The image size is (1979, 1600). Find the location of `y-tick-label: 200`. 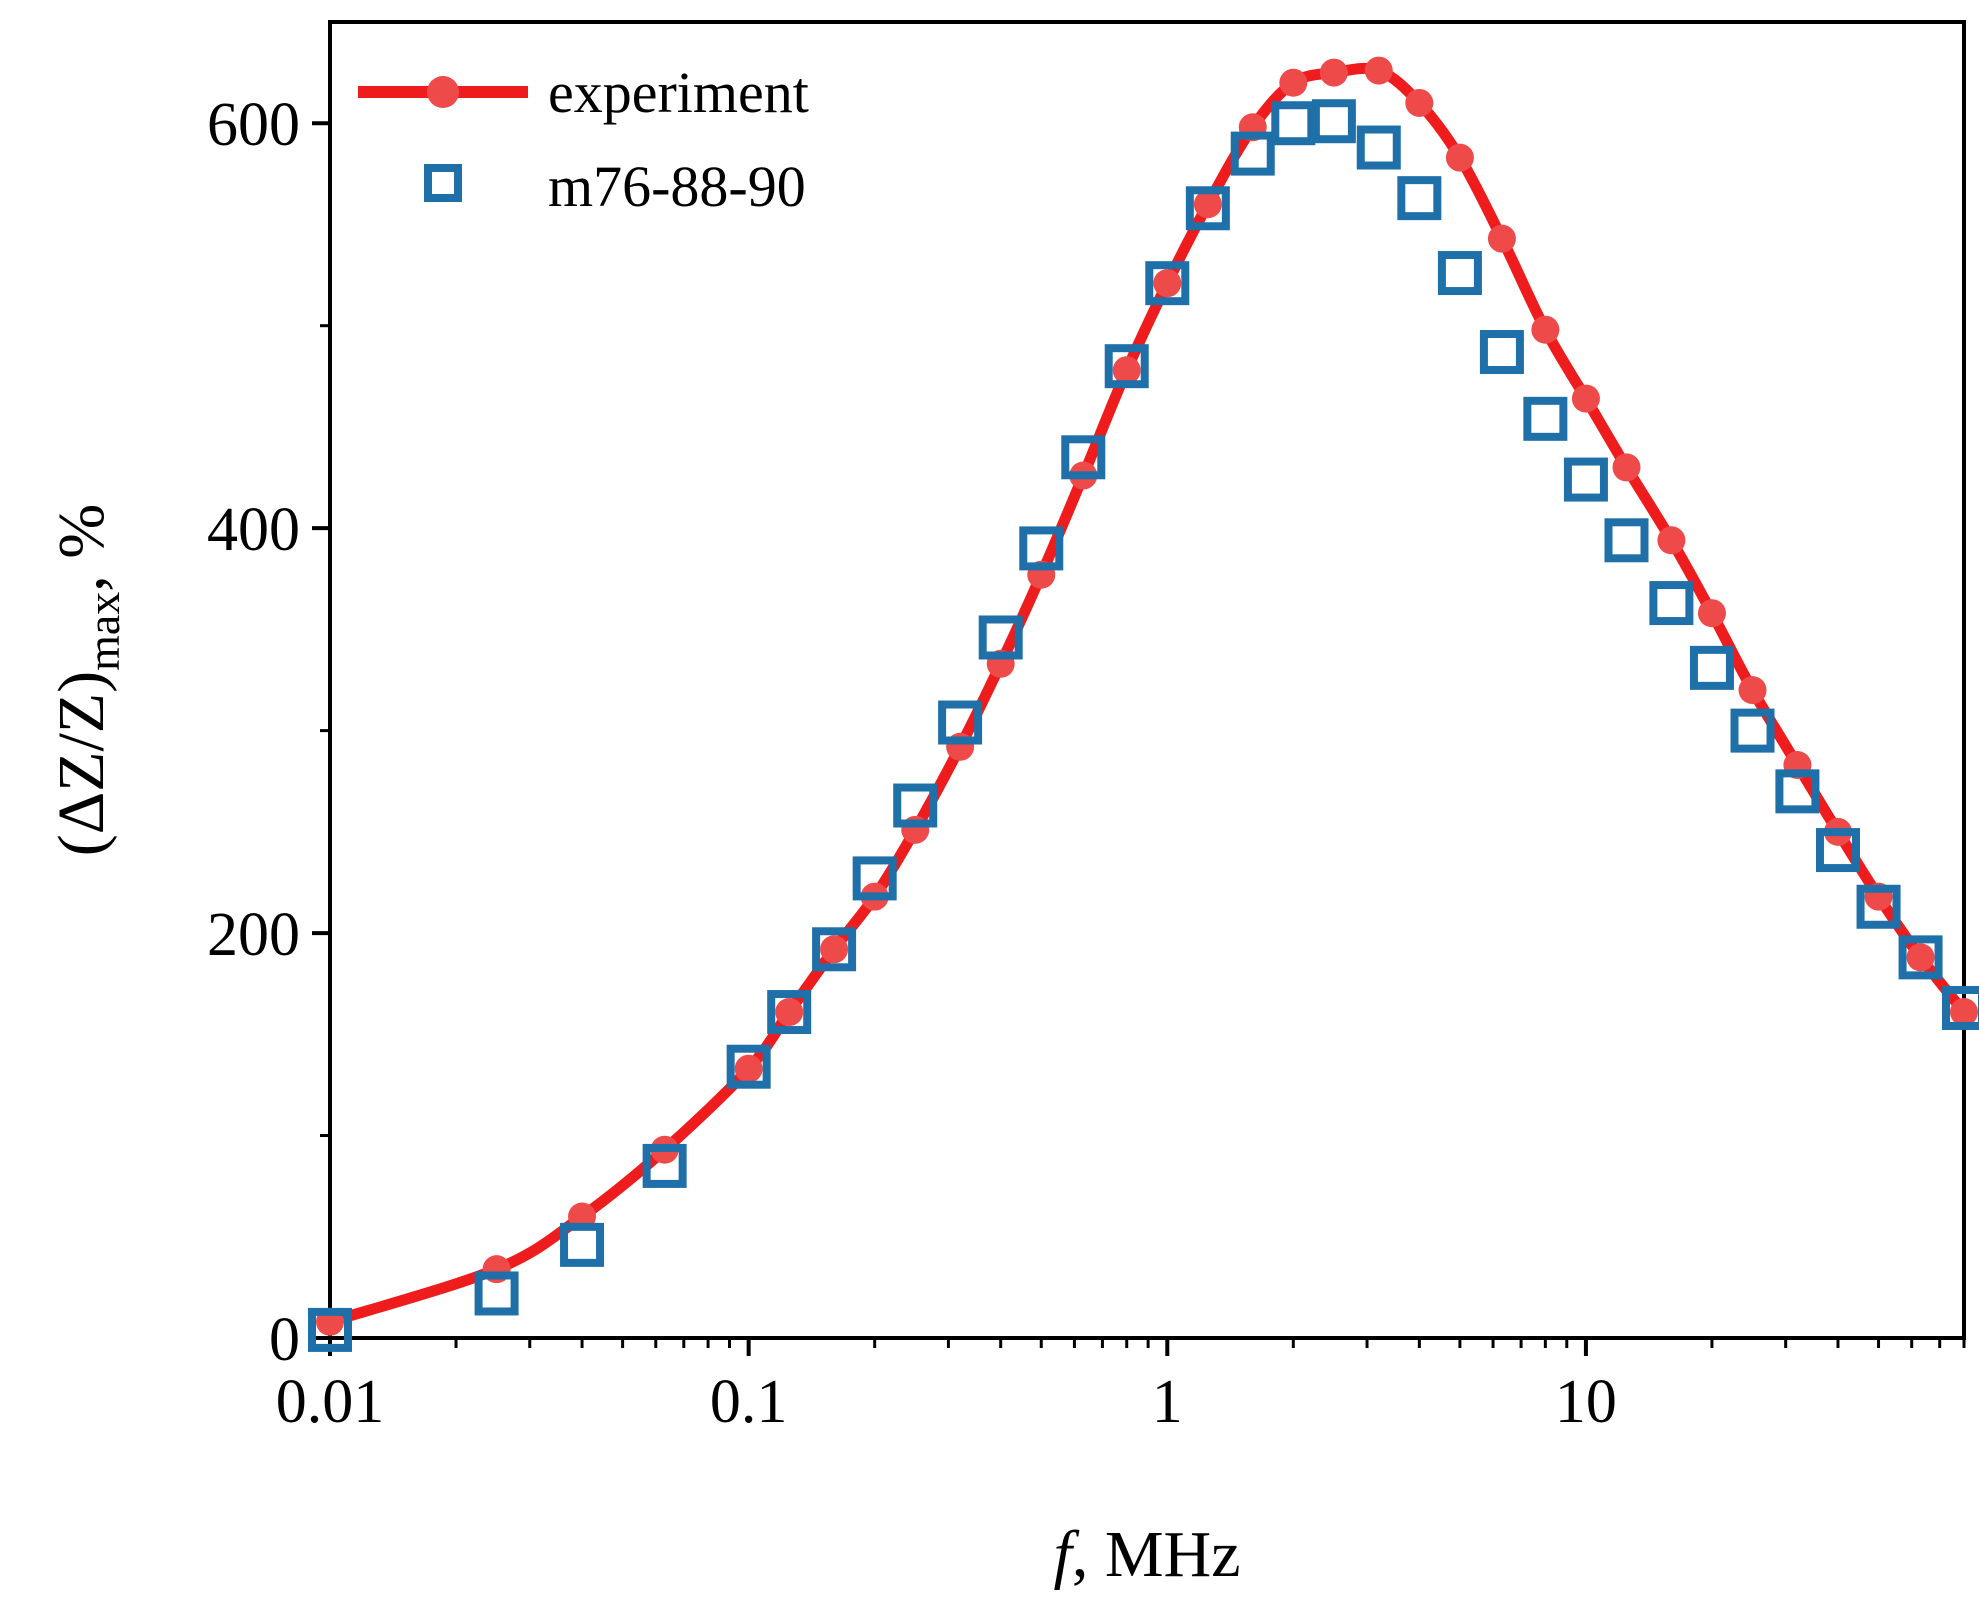

y-tick-label: 200 is located at coordinates (253, 935).